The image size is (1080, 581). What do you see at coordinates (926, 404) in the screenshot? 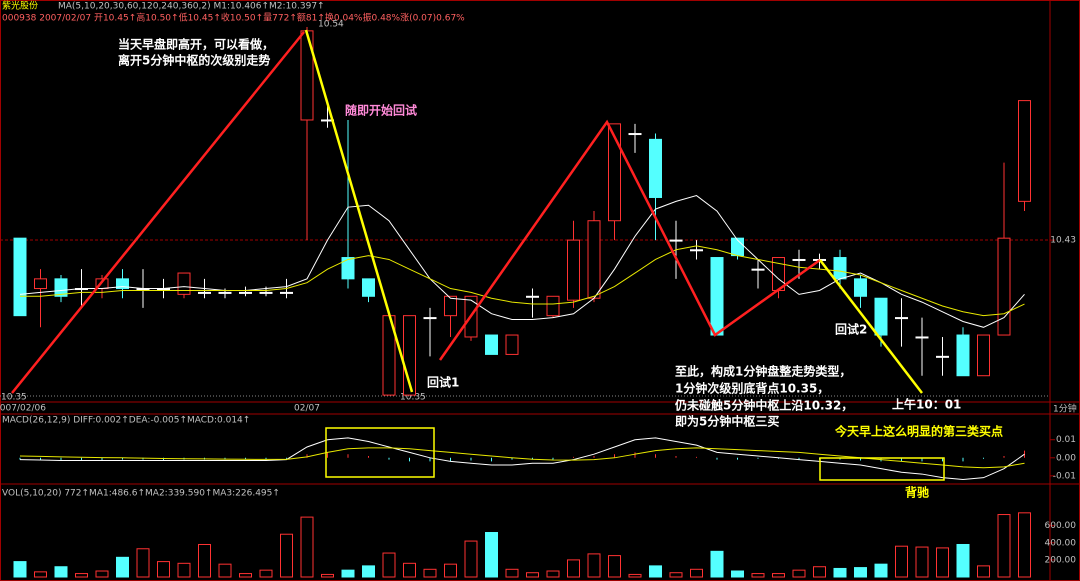
I see `annotation: 上午10：01` at bounding box center [926, 404].